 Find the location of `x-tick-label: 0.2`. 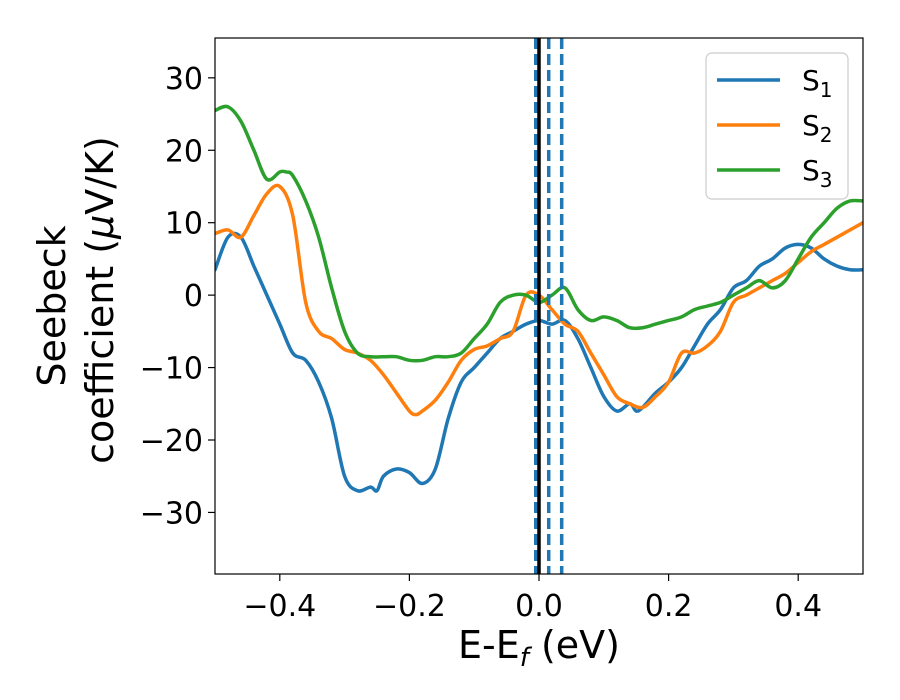

x-tick-label: 0.2 is located at coordinates (669, 606).